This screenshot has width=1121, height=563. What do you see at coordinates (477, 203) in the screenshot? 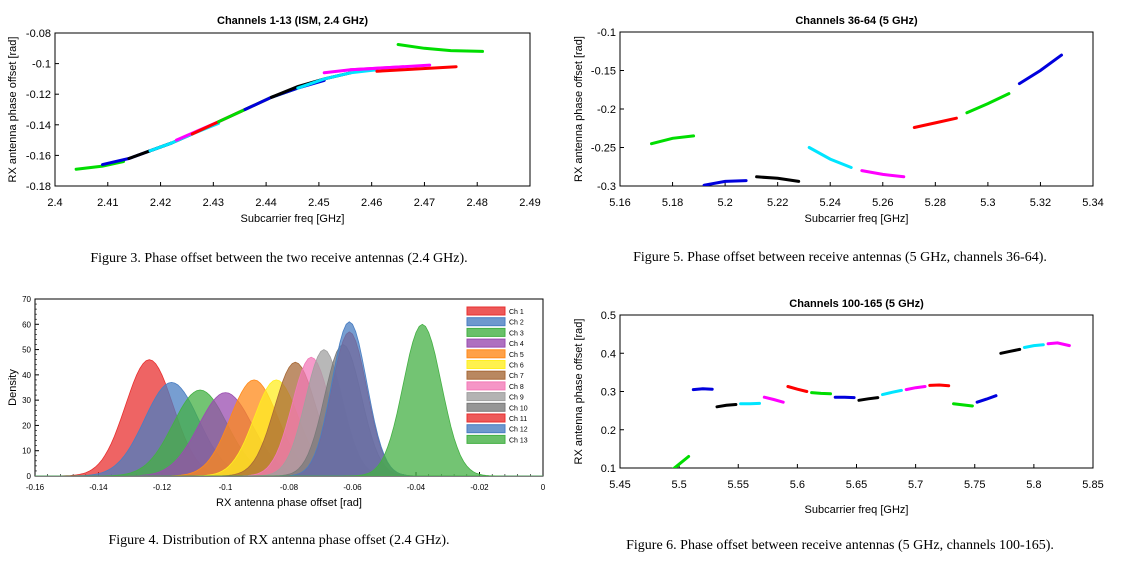
I see `x-tick-label: 2.48` at bounding box center [477, 203].